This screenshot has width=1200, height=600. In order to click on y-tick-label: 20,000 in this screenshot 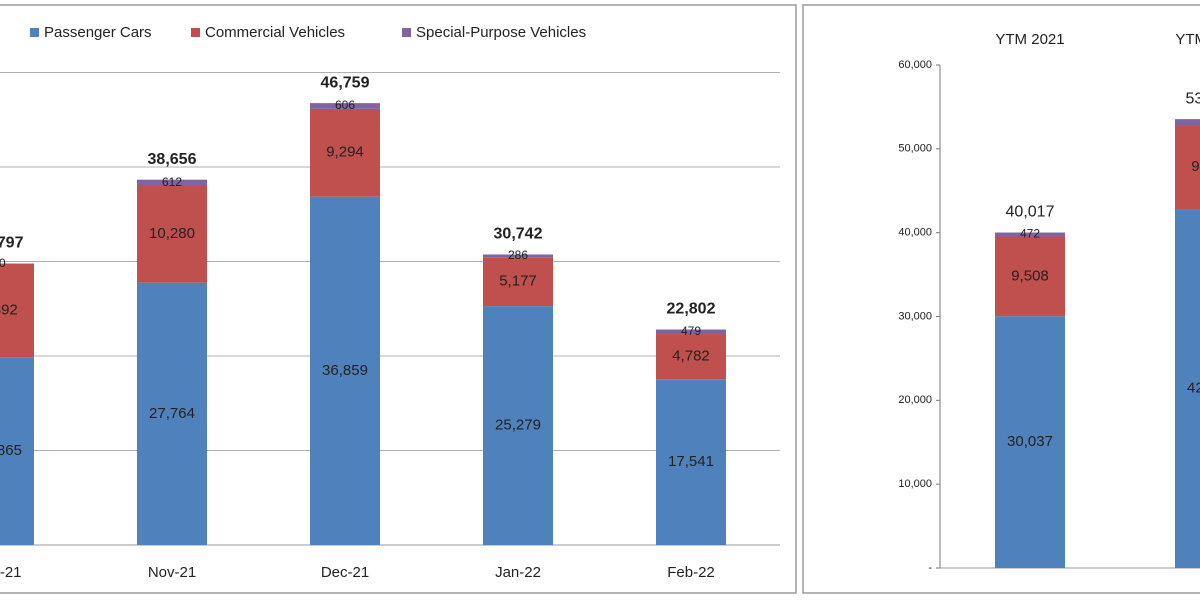, I will do `click(915, 400)`.